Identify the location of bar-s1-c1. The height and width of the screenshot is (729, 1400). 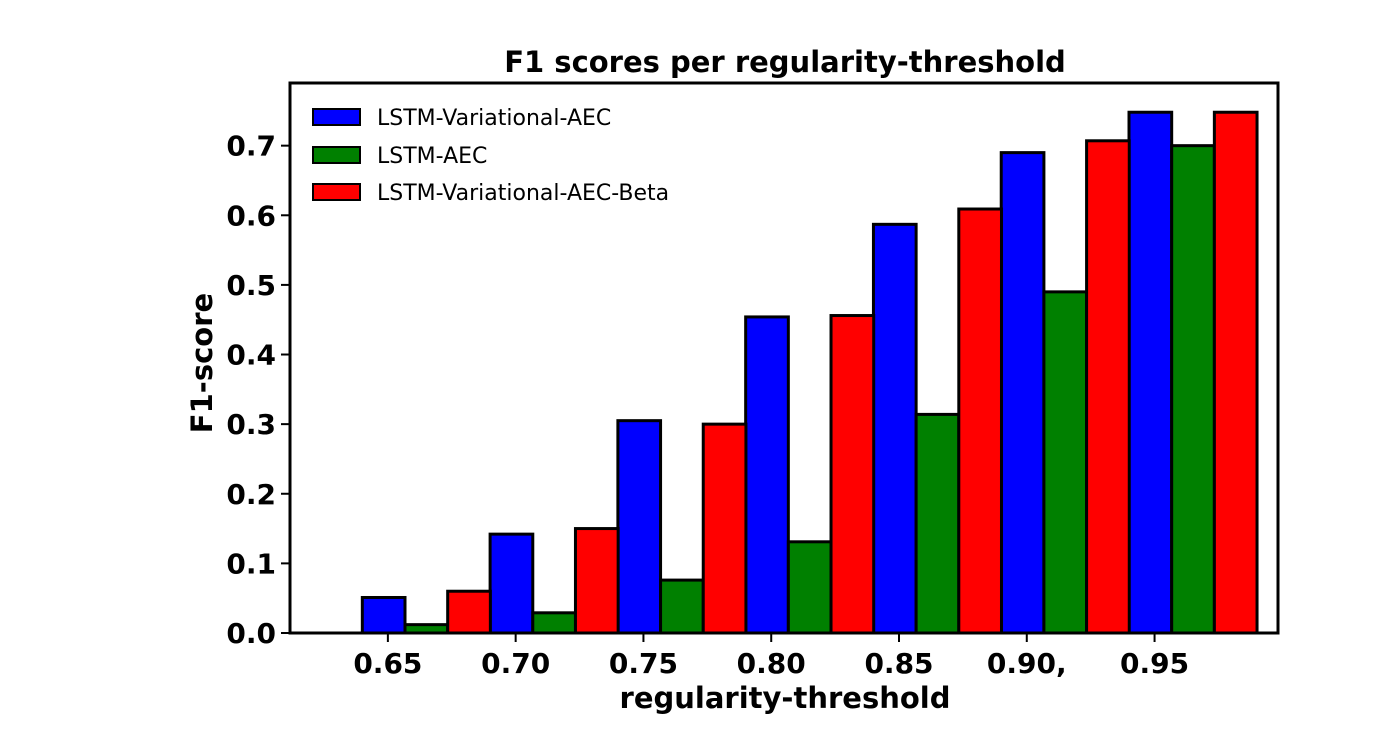
(554, 623).